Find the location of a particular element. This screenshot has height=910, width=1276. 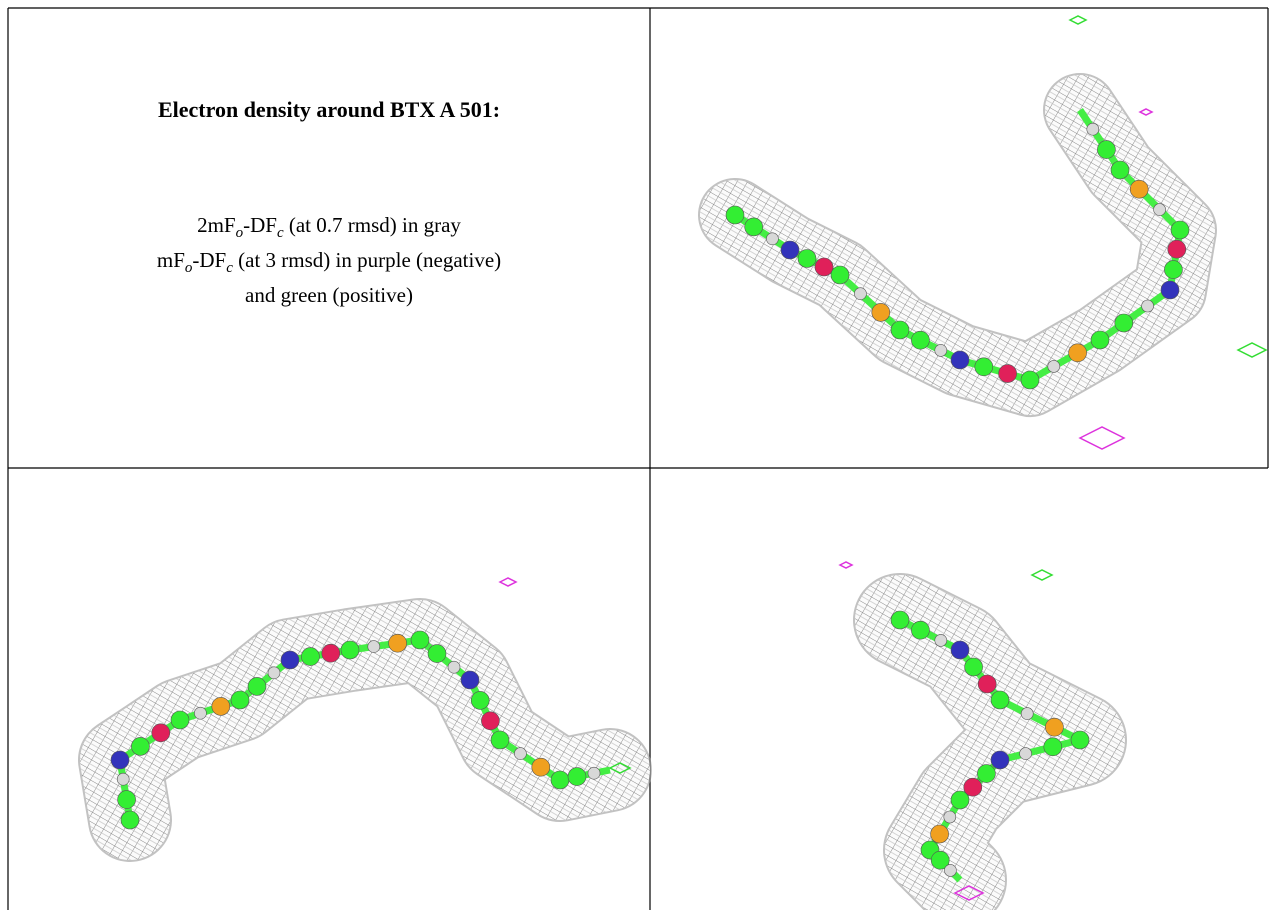

caption-line: and green (positive) is located at coordinates (329, 295).